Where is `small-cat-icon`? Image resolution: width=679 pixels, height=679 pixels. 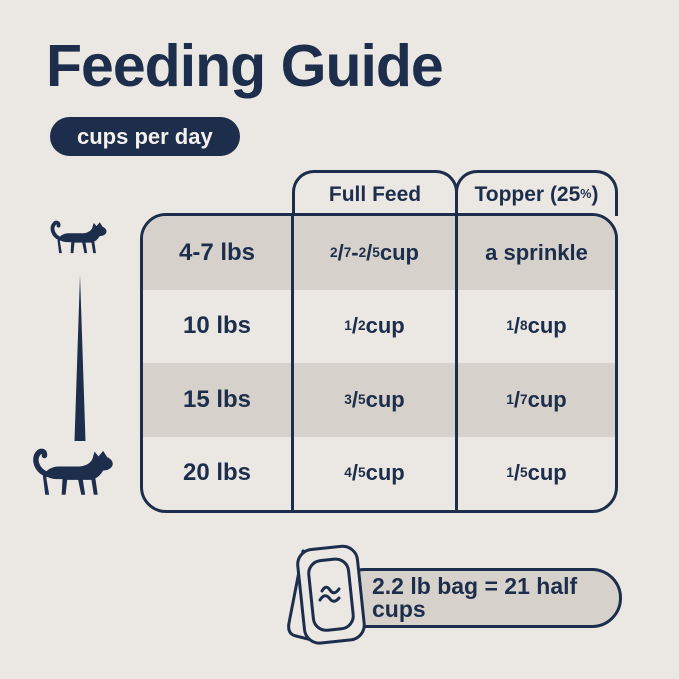 small-cat-icon is located at coordinates (79, 238).